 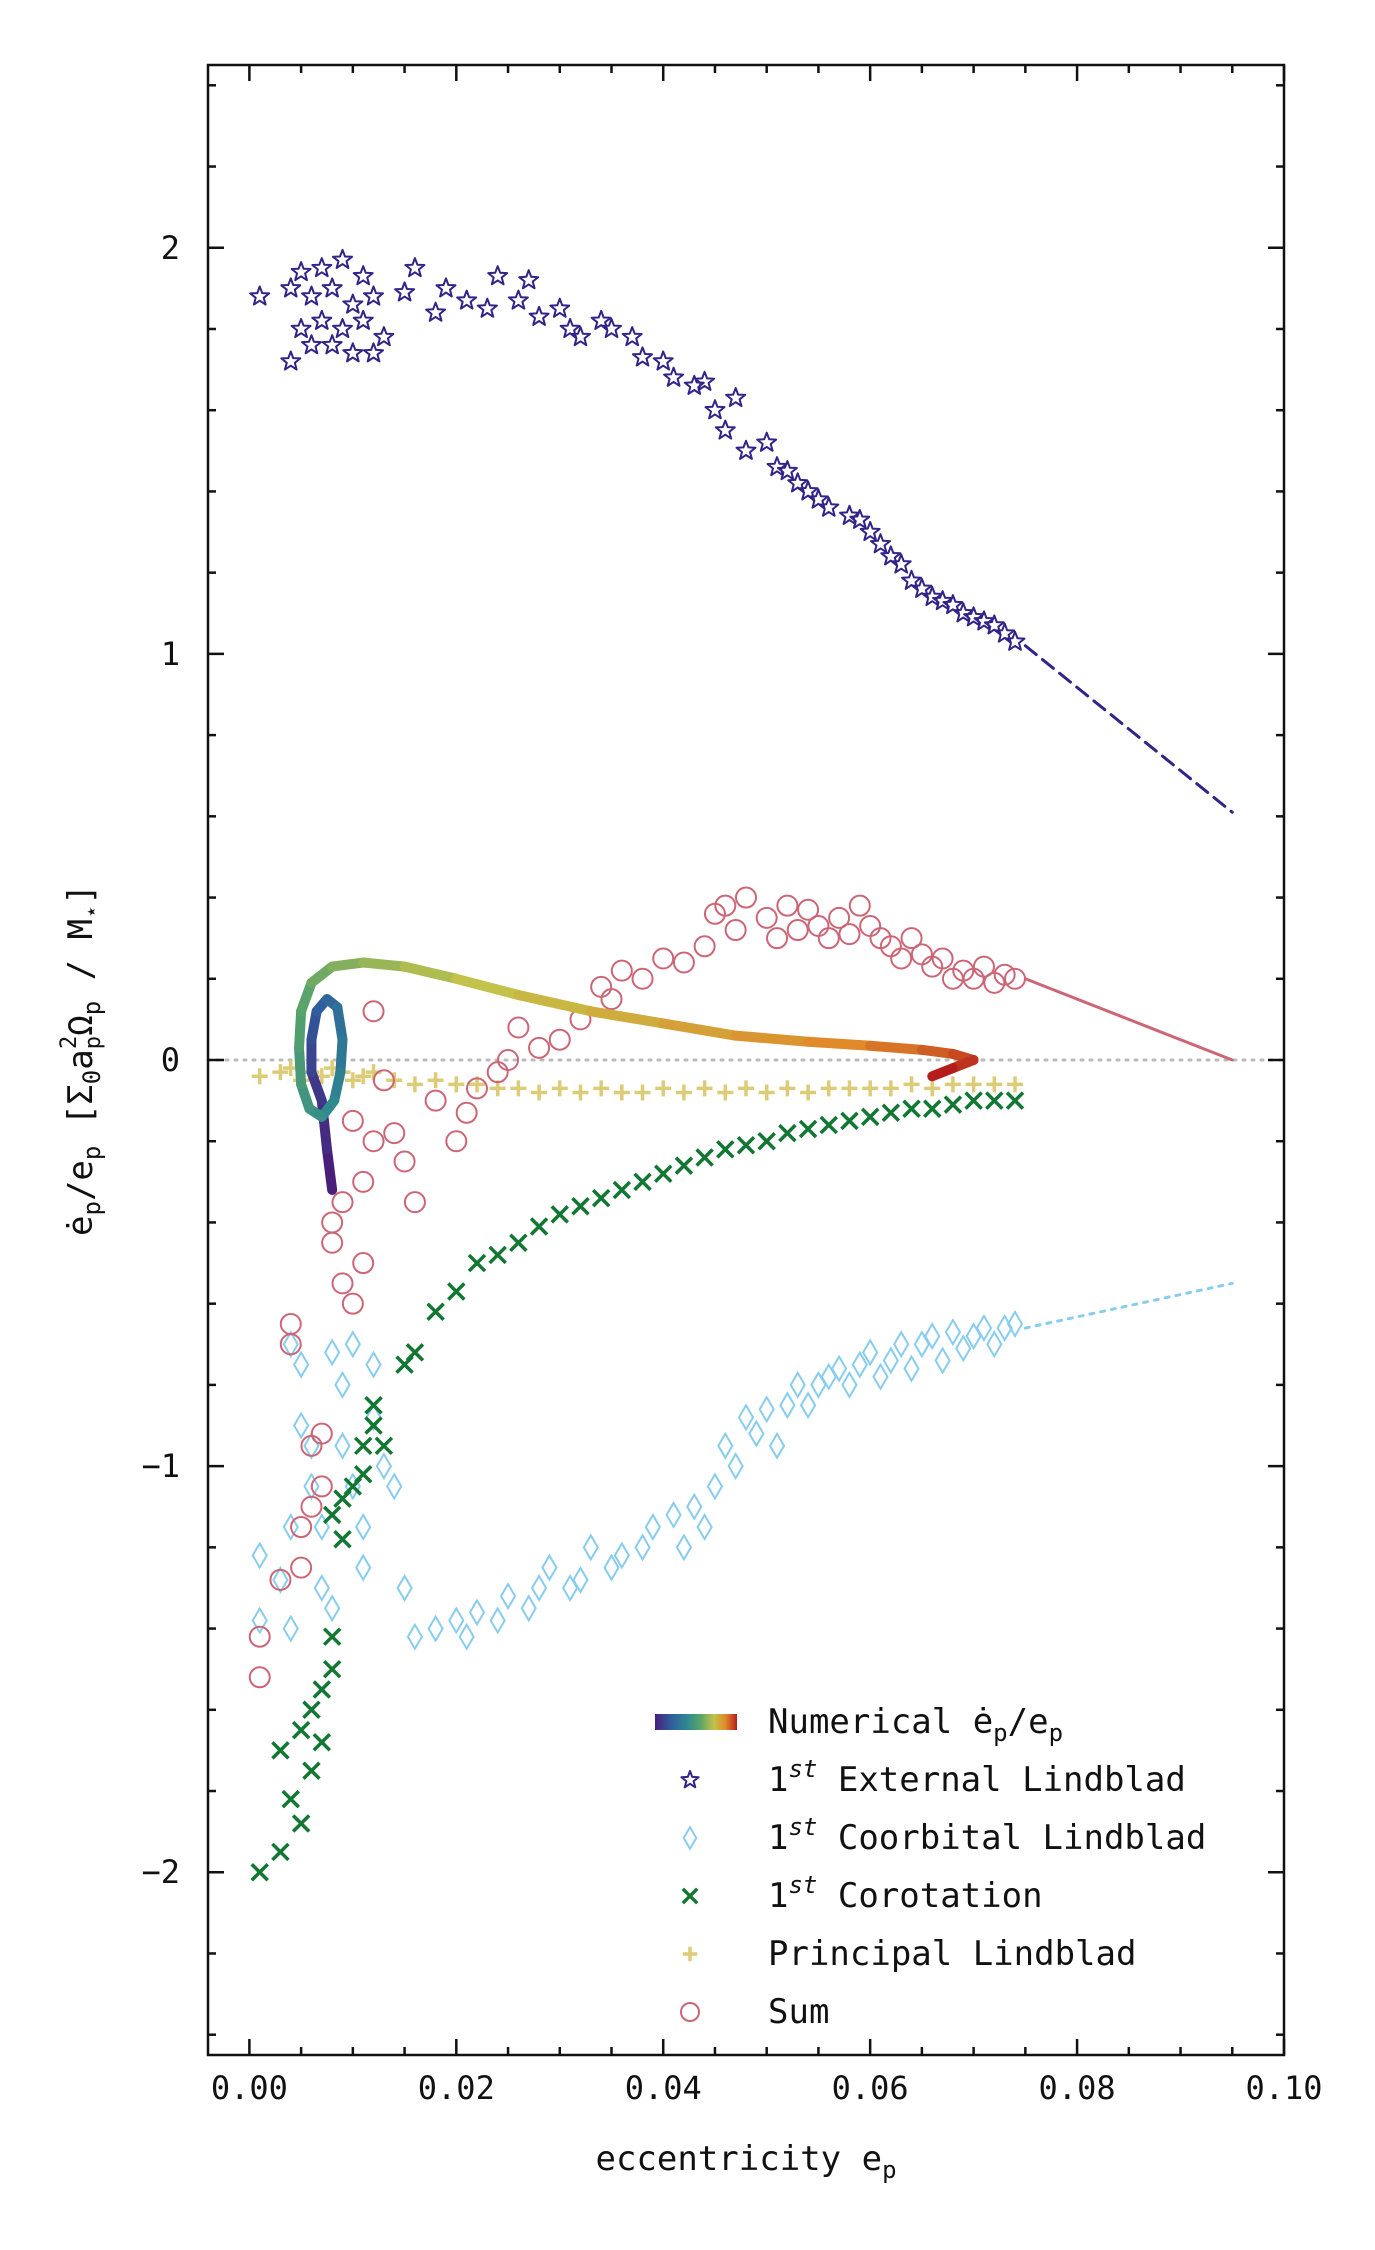 What do you see at coordinates (636, 1076) in the screenshot?
I see `numerical-track` at bounding box center [636, 1076].